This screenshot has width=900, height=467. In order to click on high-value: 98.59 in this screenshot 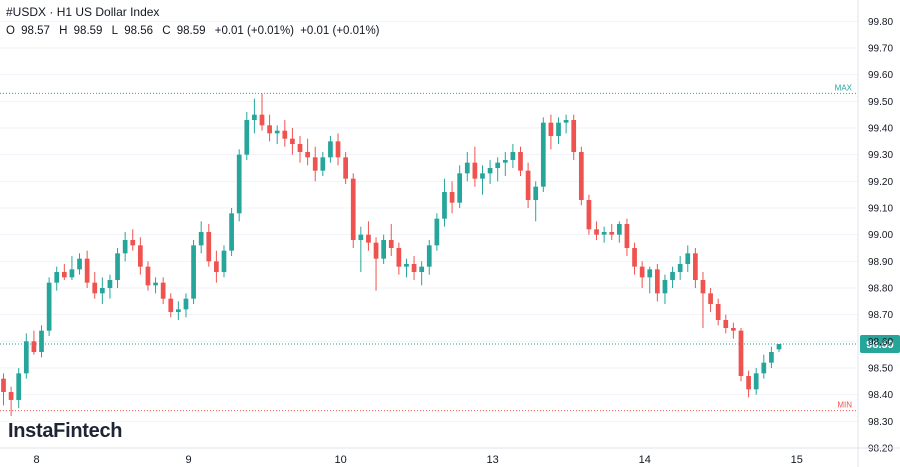, I will do `click(88, 31)`.